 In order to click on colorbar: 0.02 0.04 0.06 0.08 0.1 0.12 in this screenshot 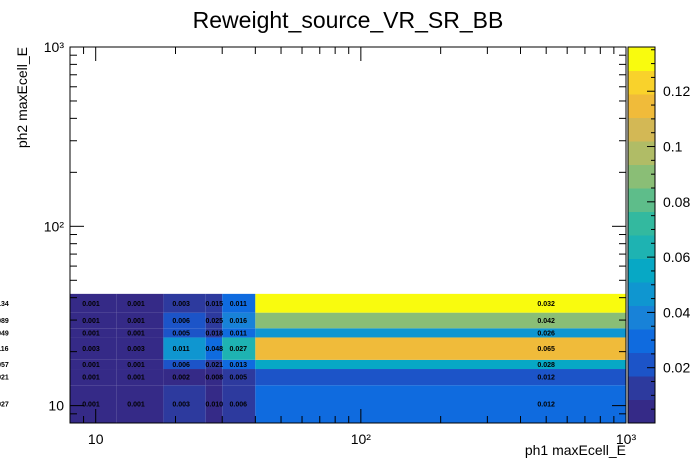, I will do `click(658, 235)`.